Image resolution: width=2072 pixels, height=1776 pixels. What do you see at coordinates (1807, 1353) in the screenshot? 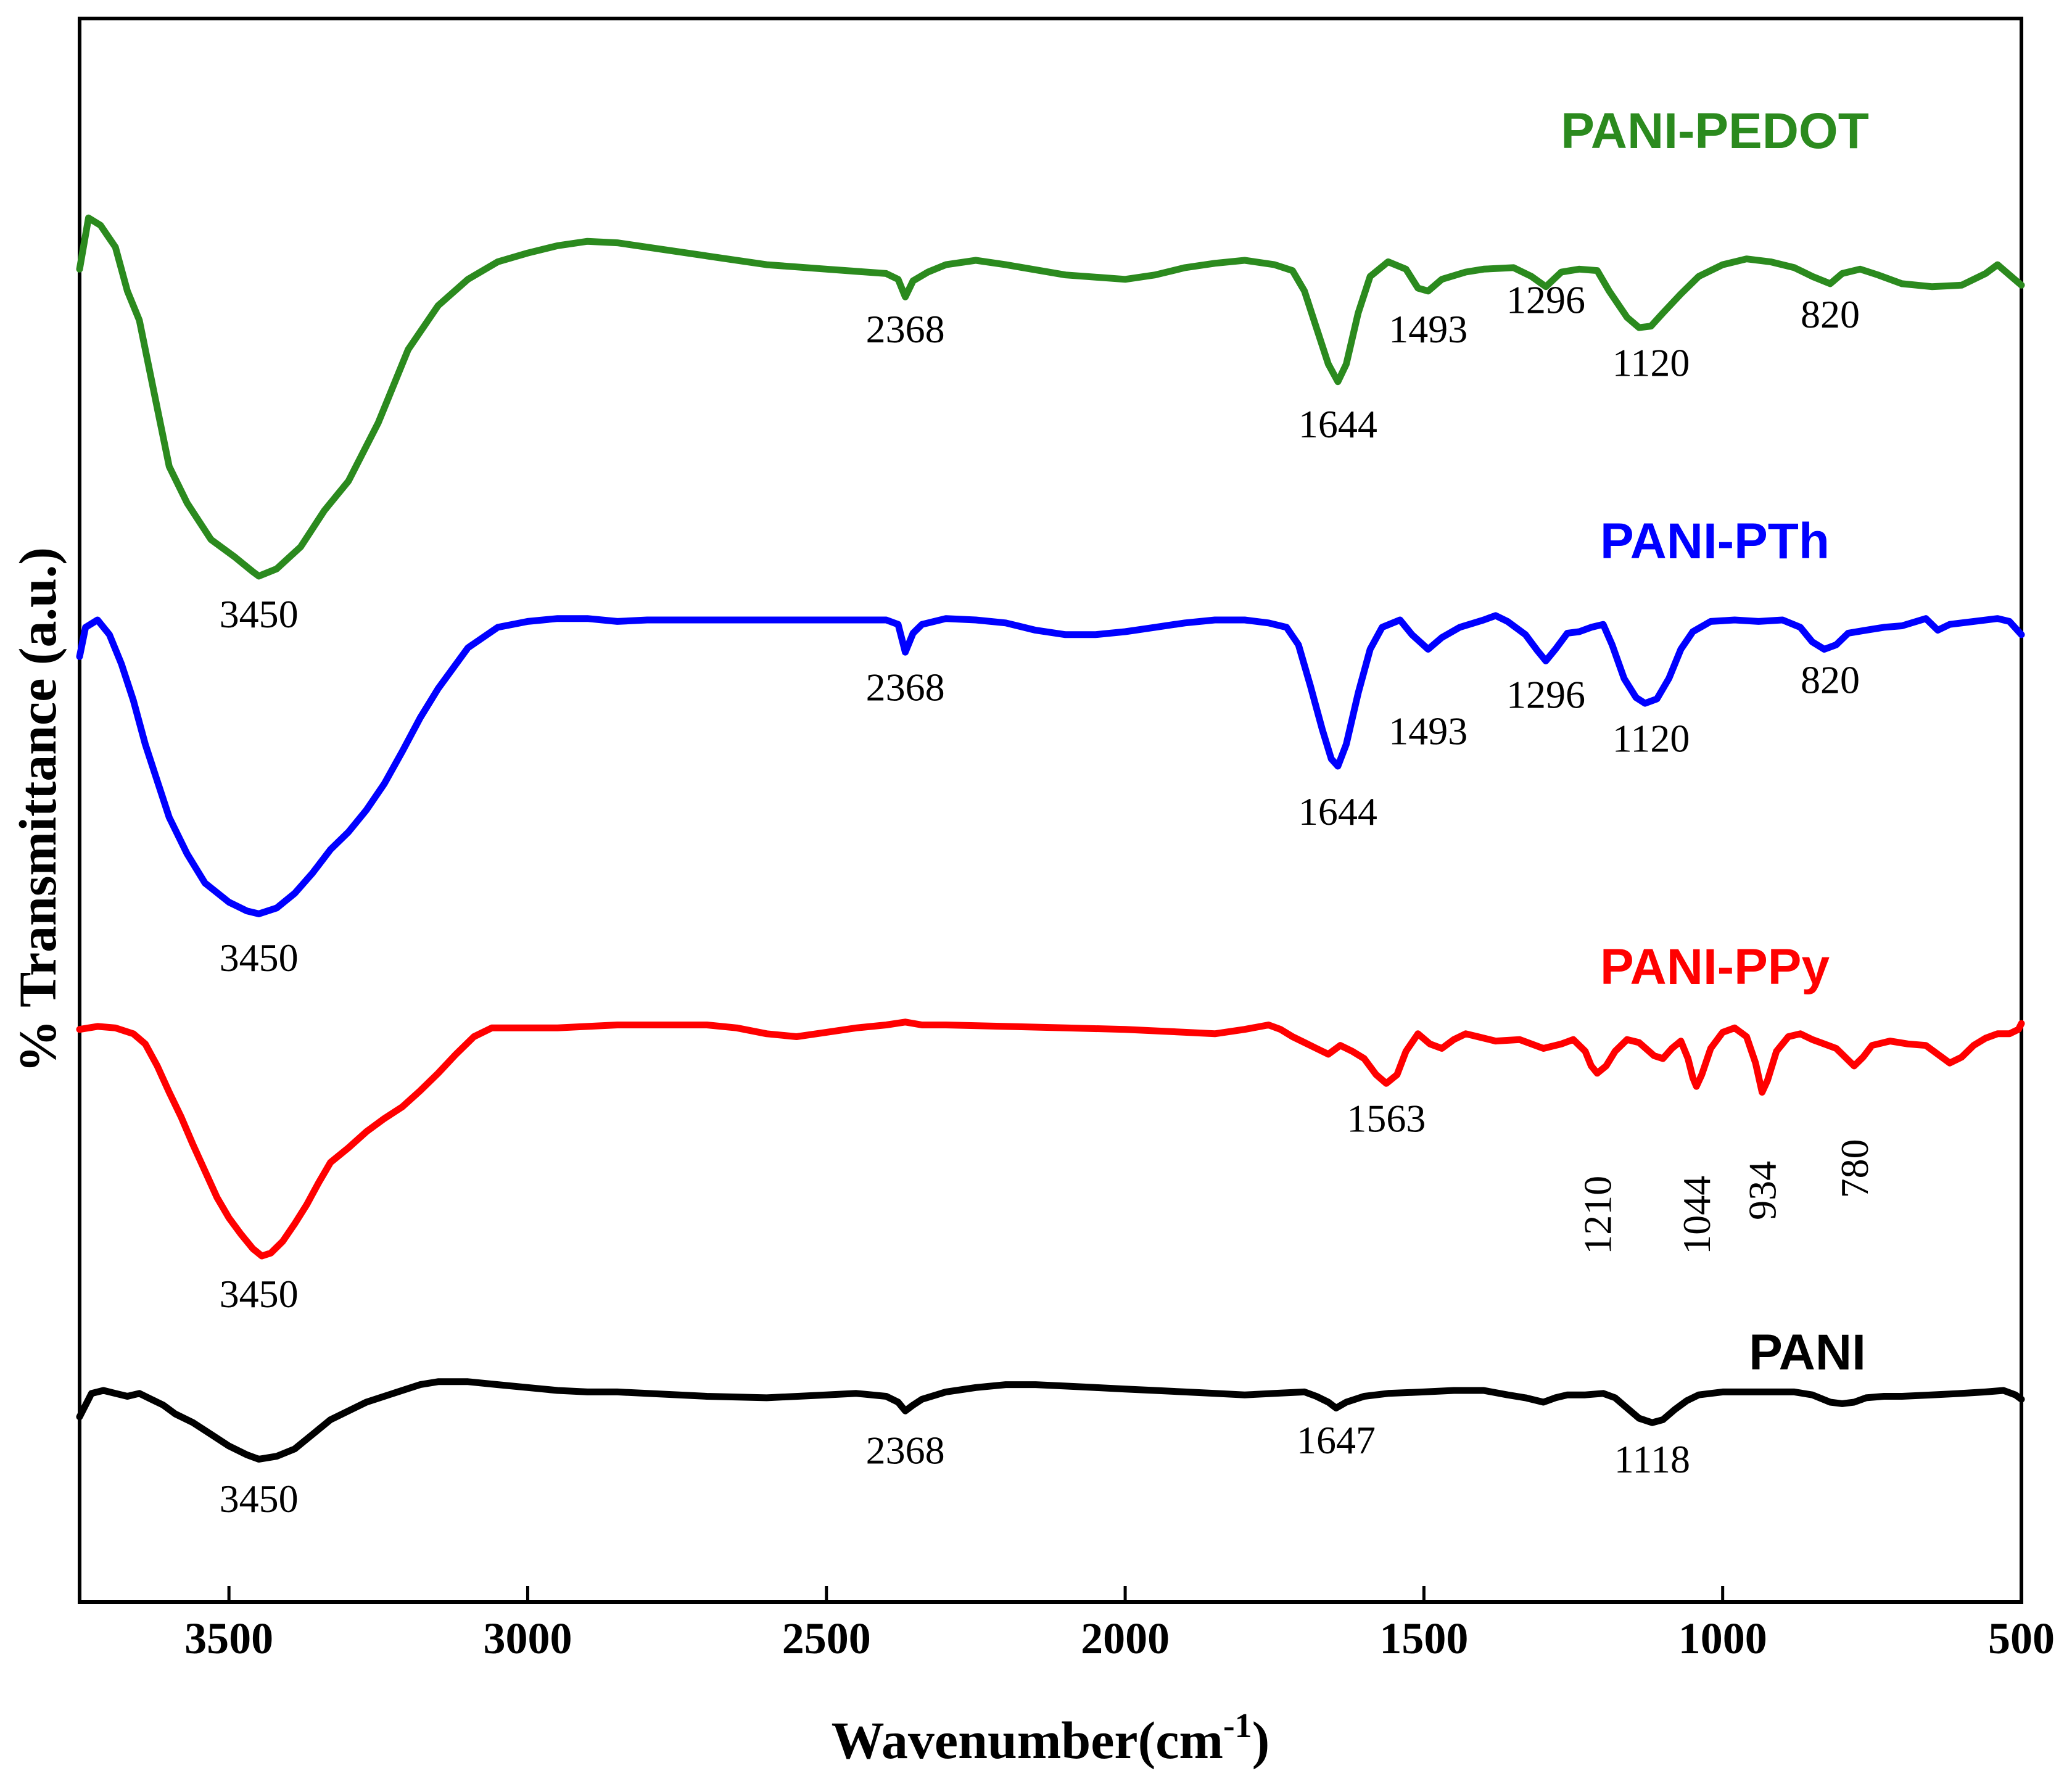
I see `series-label-pani: PANI` at bounding box center [1807, 1353].